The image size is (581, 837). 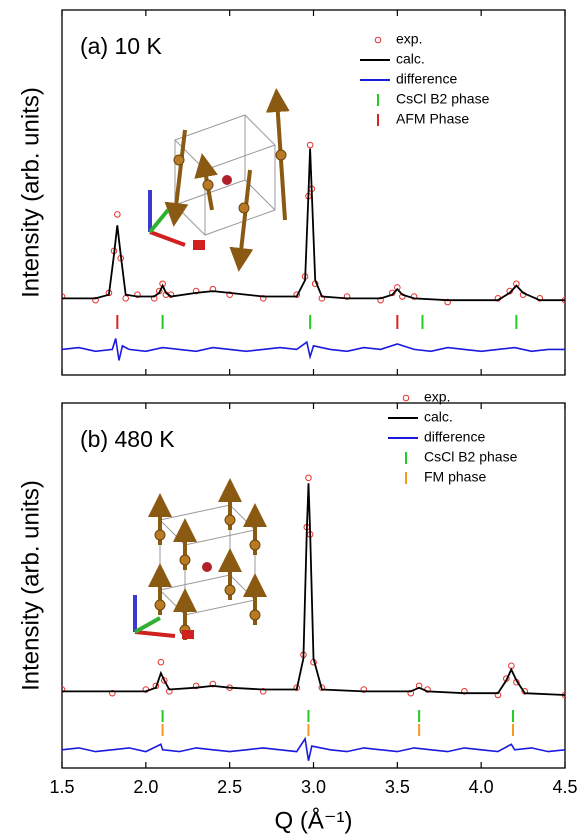 What do you see at coordinates (127, 439) in the screenshot?
I see `panel-title: (b) 480 K` at bounding box center [127, 439].